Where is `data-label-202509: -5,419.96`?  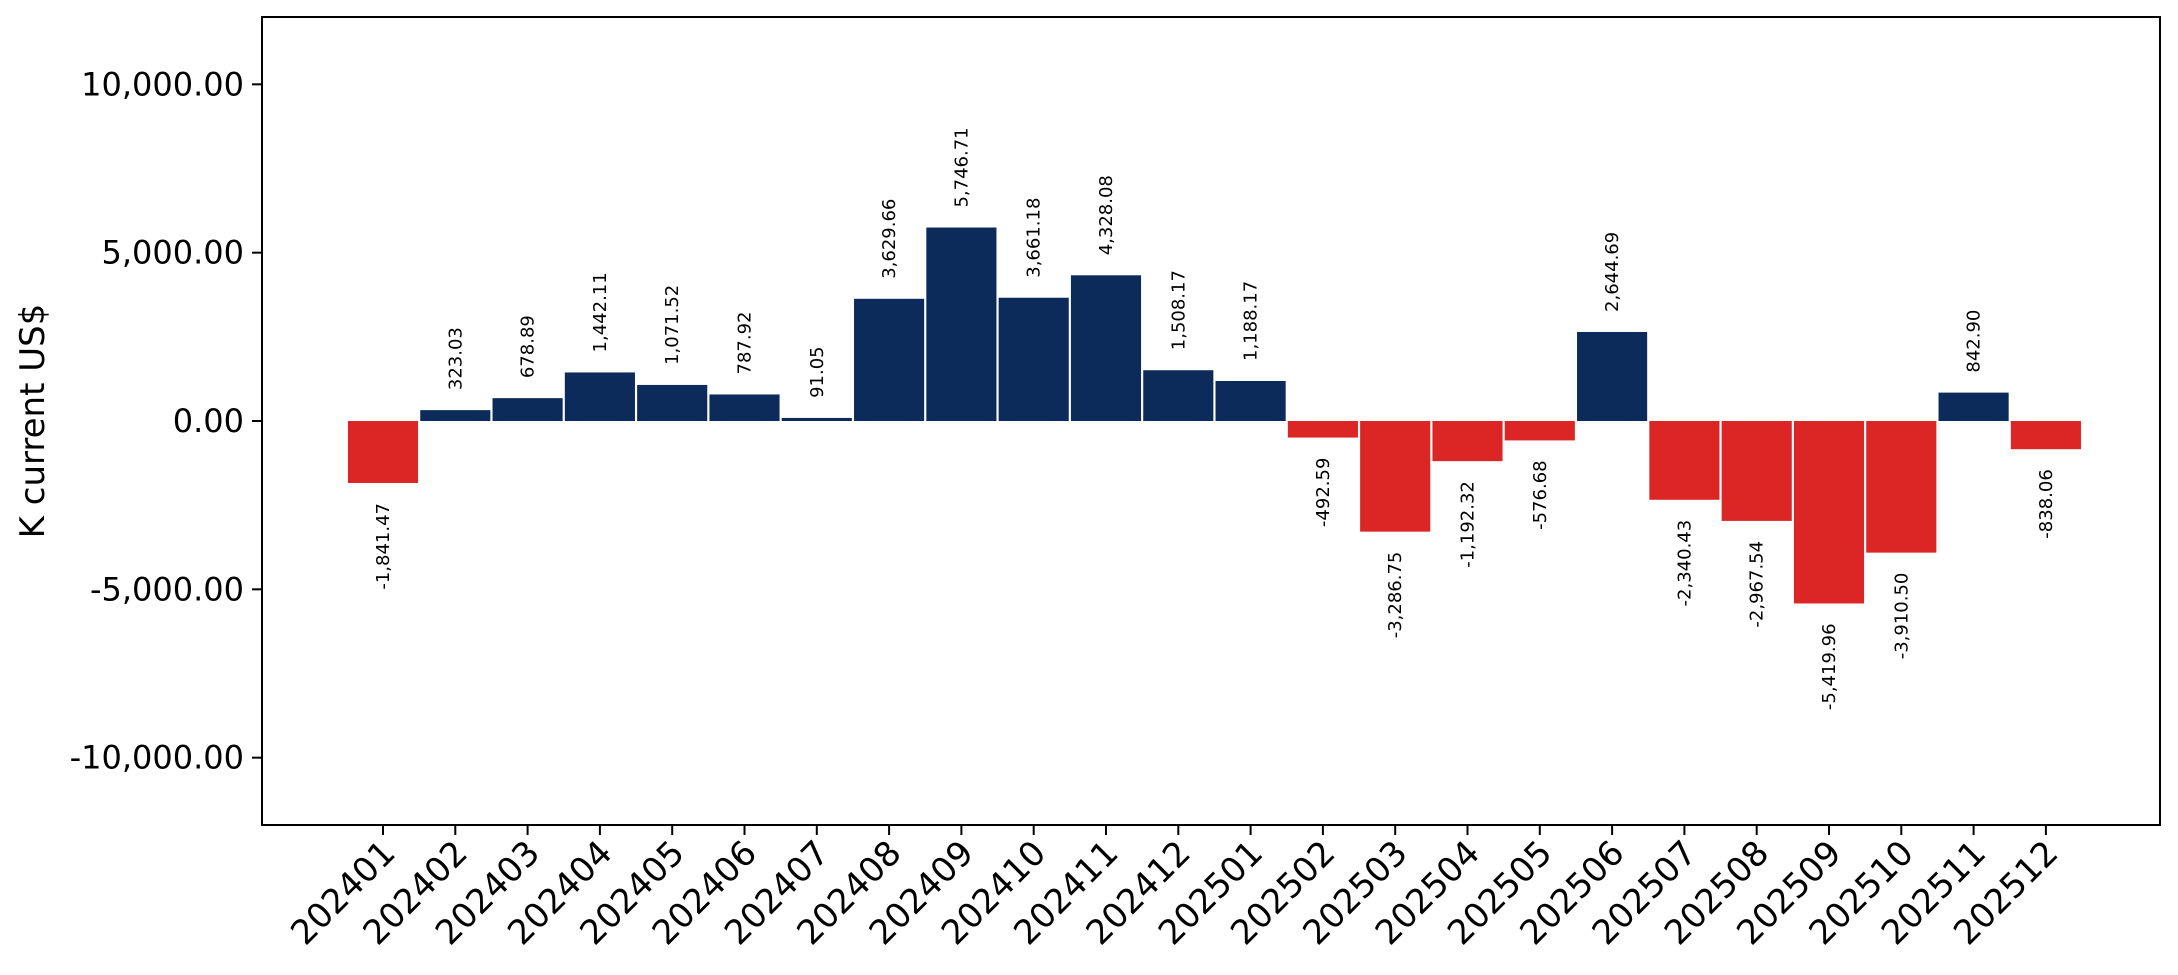 data-label-202509: -5,419.96 is located at coordinates (1829, 666).